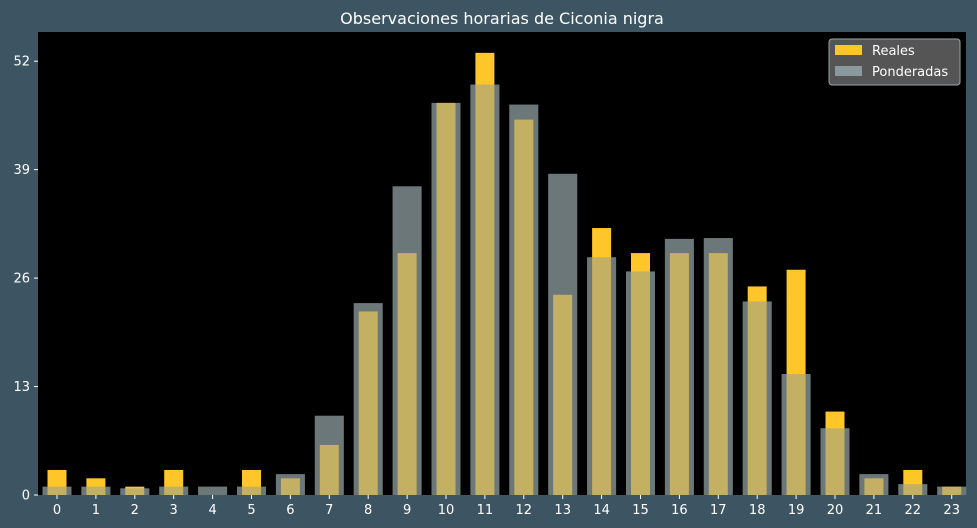 The height and width of the screenshot is (528, 977). What do you see at coordinates (407, 510) in the screenshot?
I see `x-tick-label: 9` at bounding box center [407, 510].